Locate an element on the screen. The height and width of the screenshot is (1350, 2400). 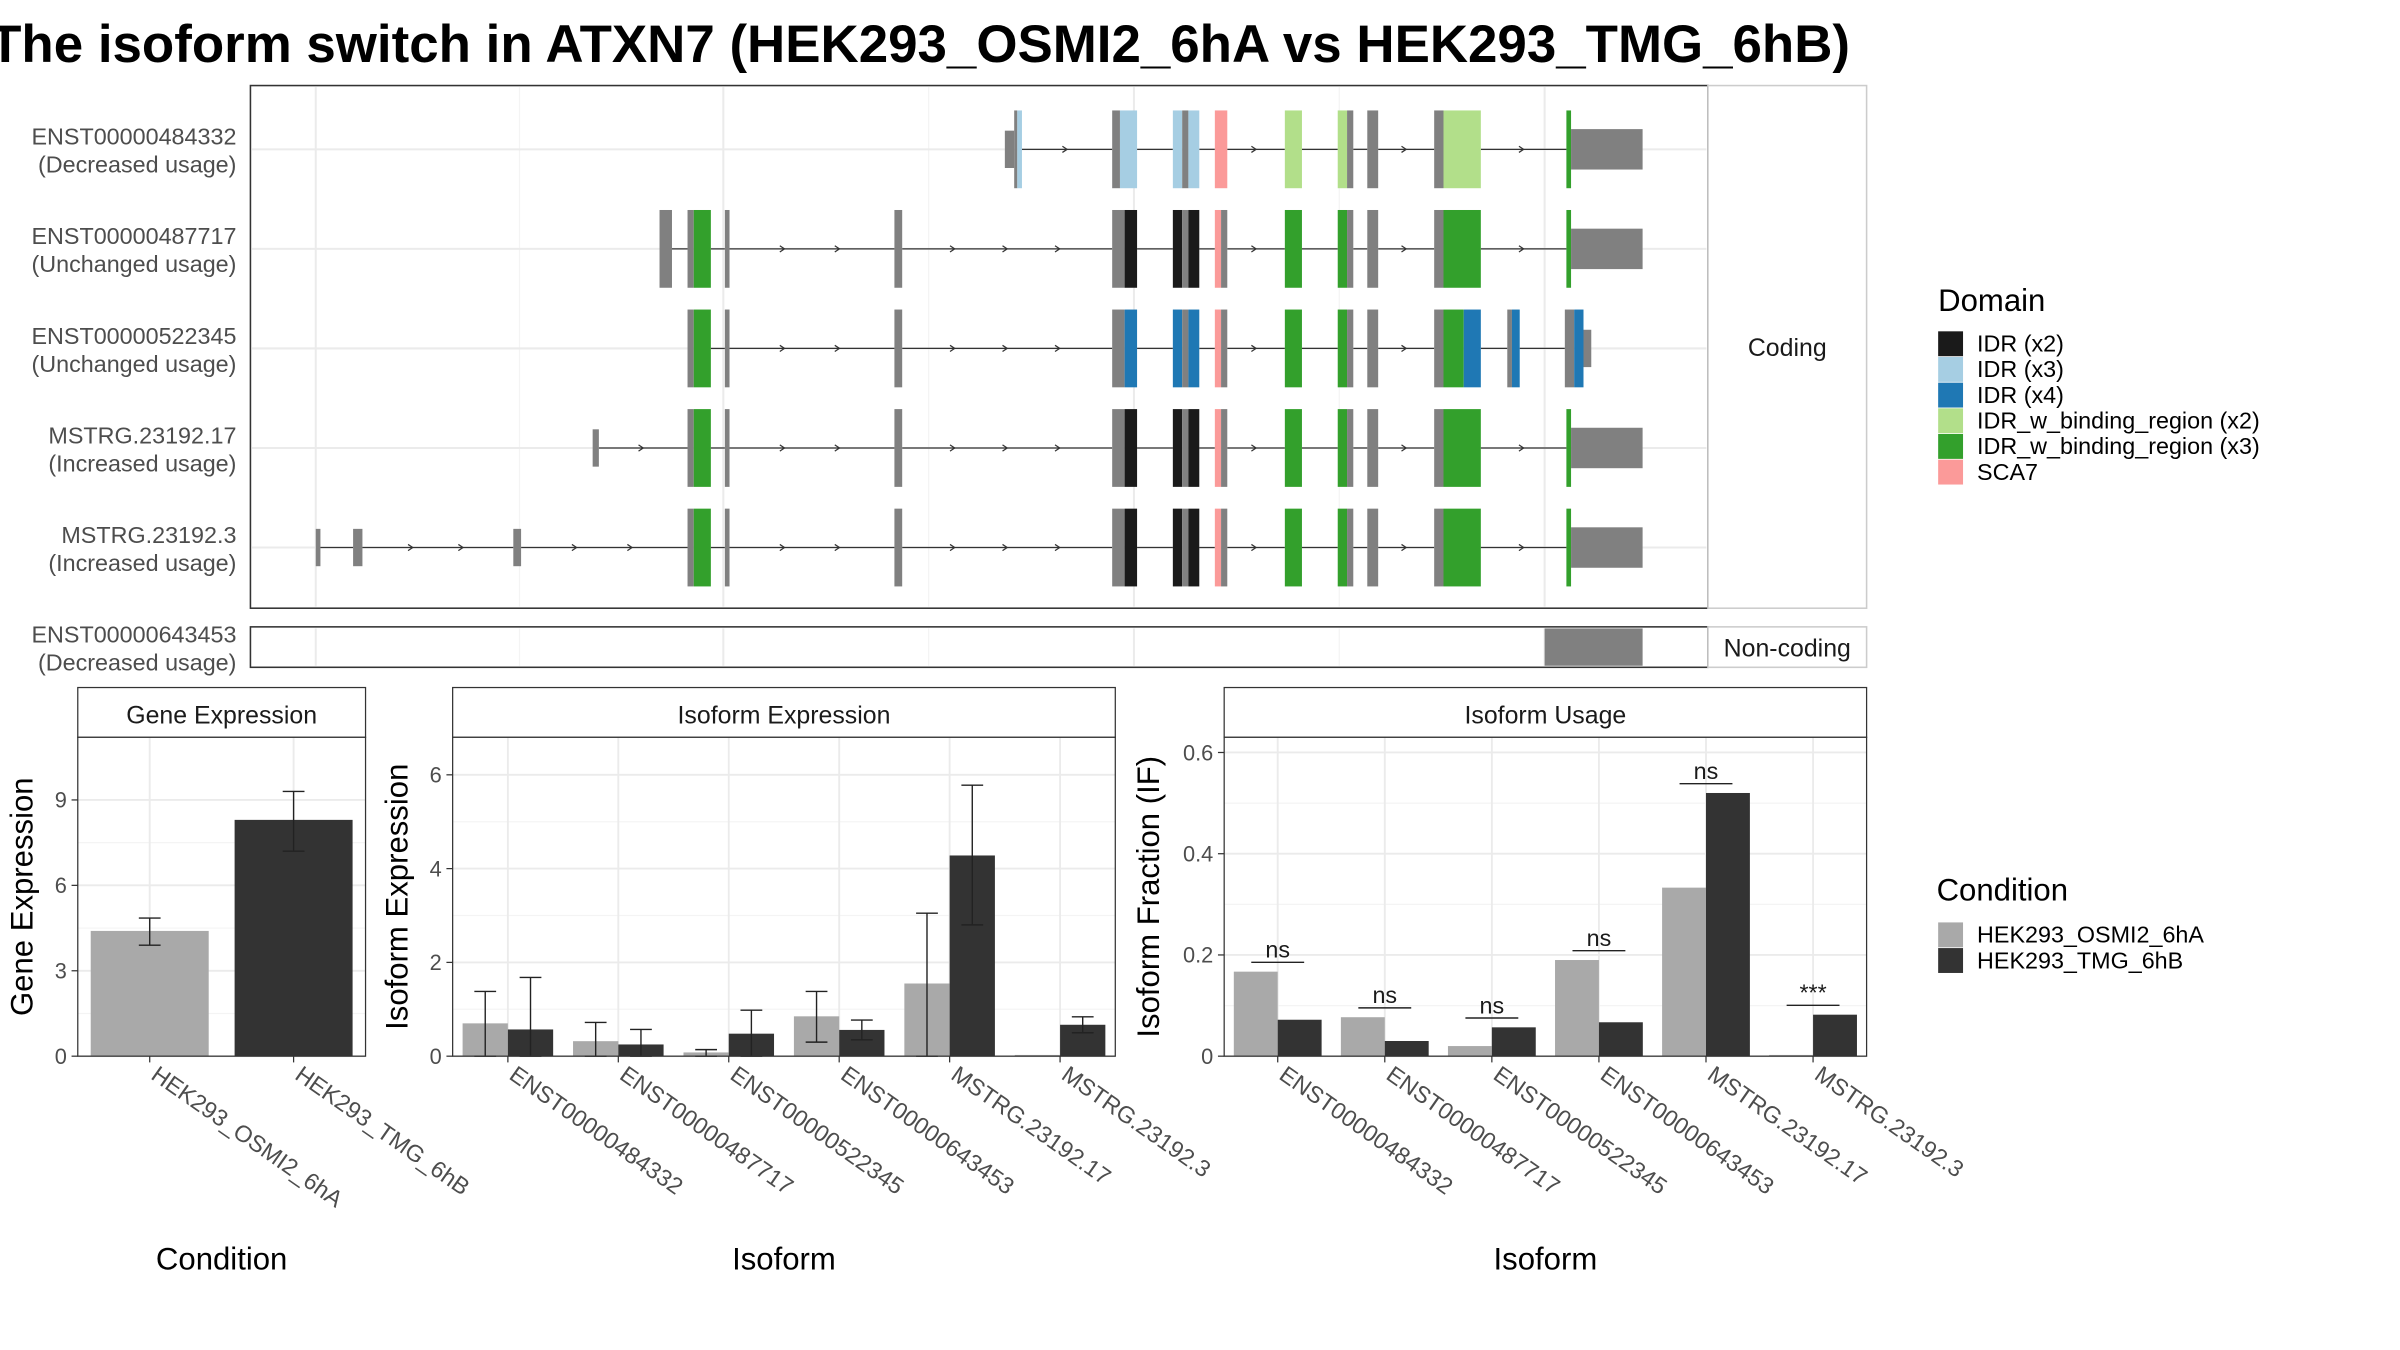
y-tick-label: 9 is located at coordinates (61, 800).